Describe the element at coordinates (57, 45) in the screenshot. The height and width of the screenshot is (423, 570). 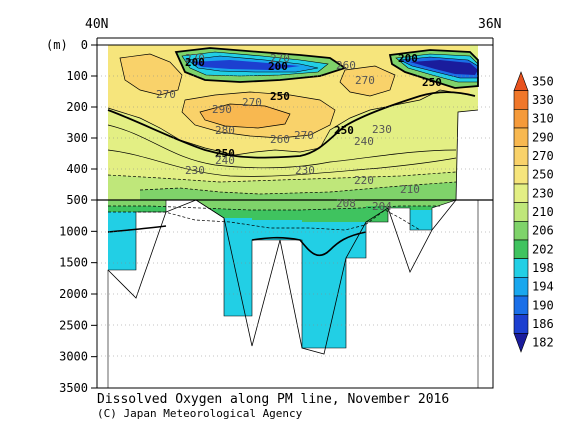
I see `y-unit-label: (m)` at that location.